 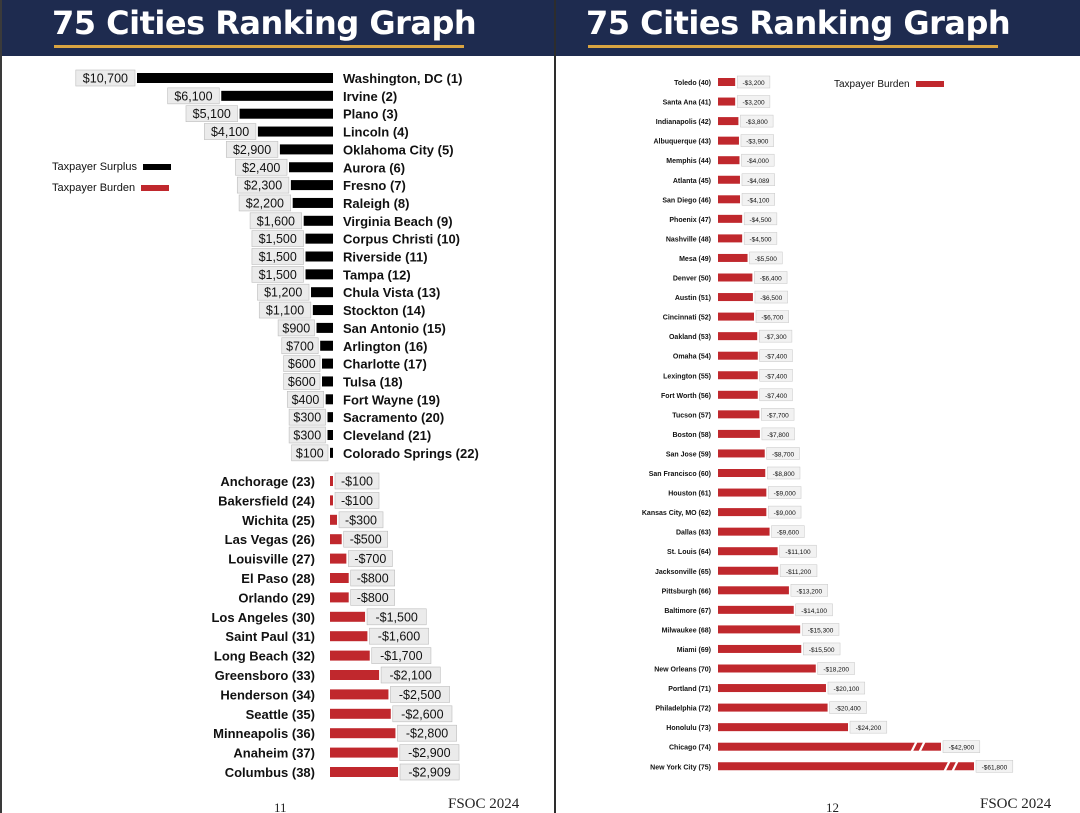 I want to click on data-label-corpus-christi-10: $1,500, so click(x=278, y=239).